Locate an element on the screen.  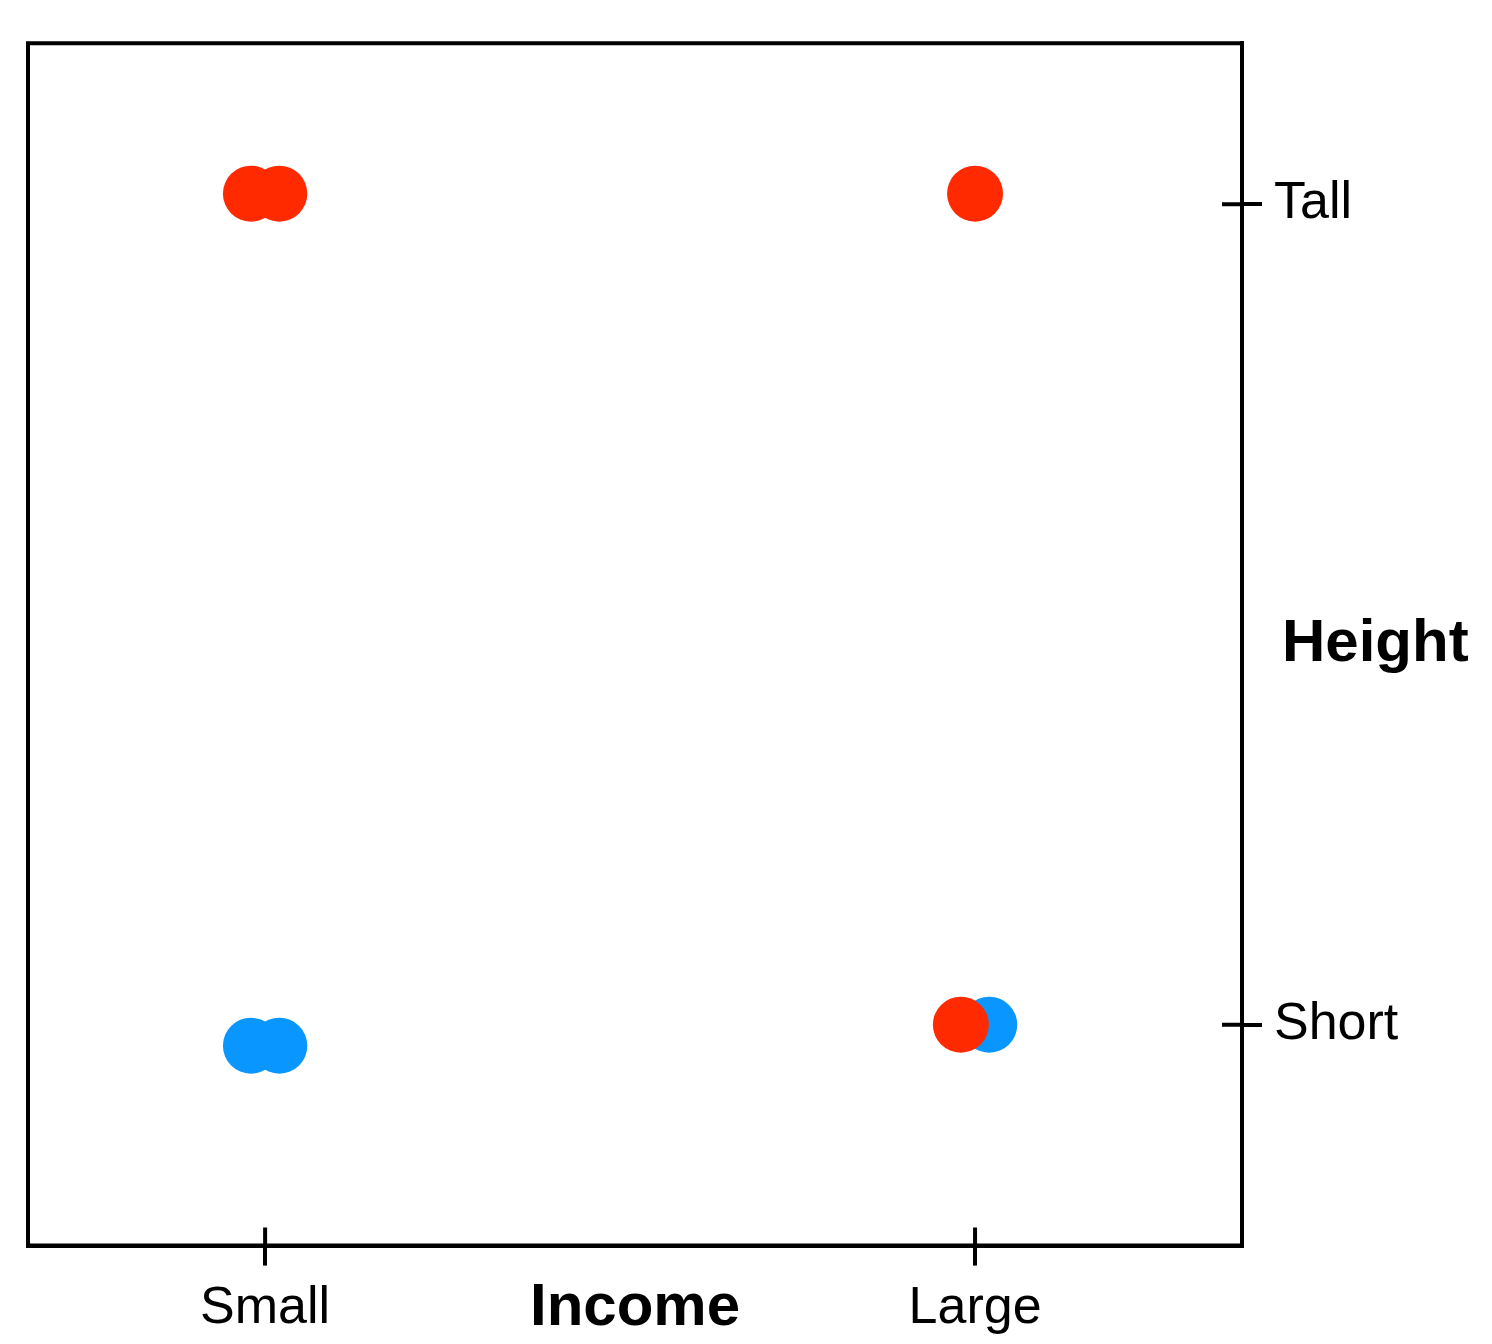
ref-line-label: Tall is located at coordinates (1313, 200).